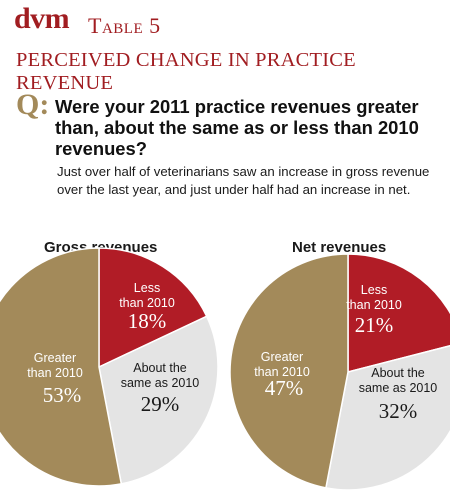 The height and width of the screenshot is (495, 450). Describe the element at coordinates (42, 18) in the screenshot. I see `dvm-logo: dvm` at that location.